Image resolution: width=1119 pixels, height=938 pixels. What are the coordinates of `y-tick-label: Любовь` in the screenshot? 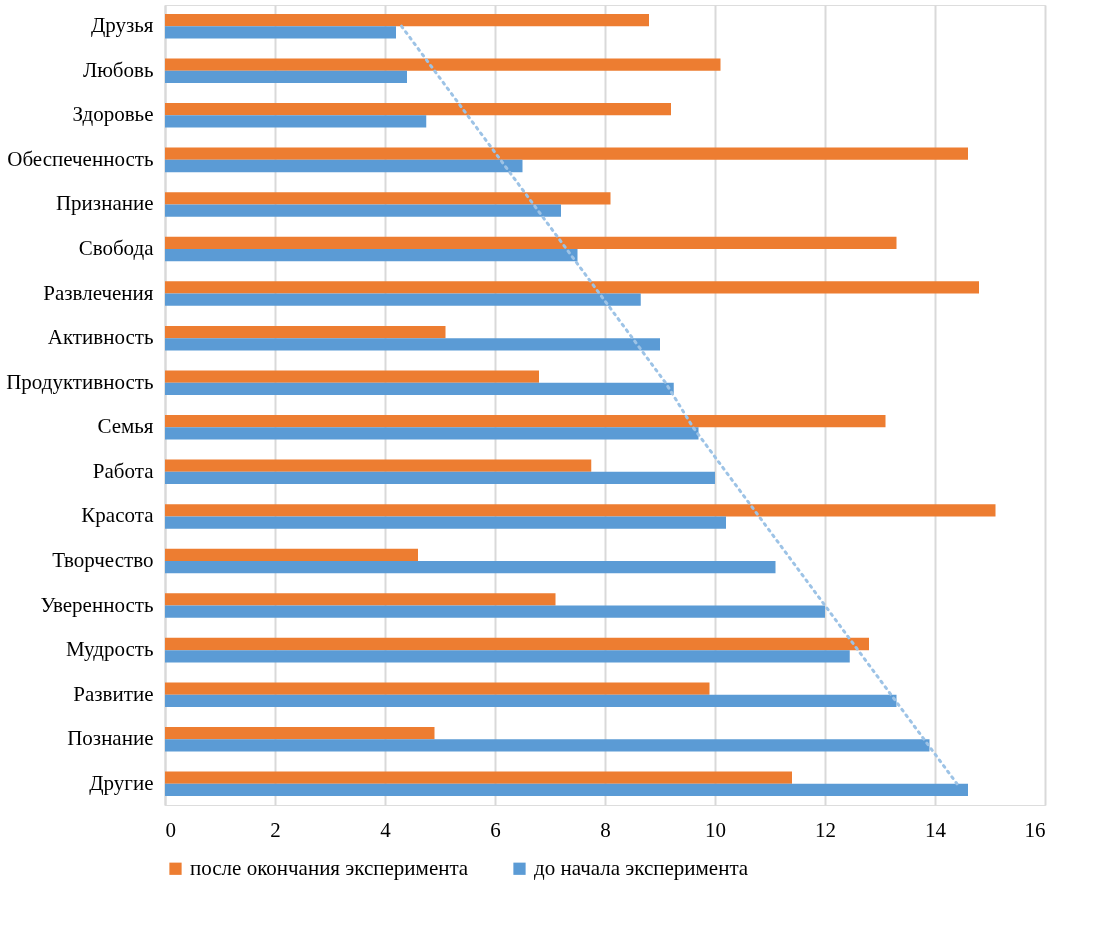 It's located at (118, 69).